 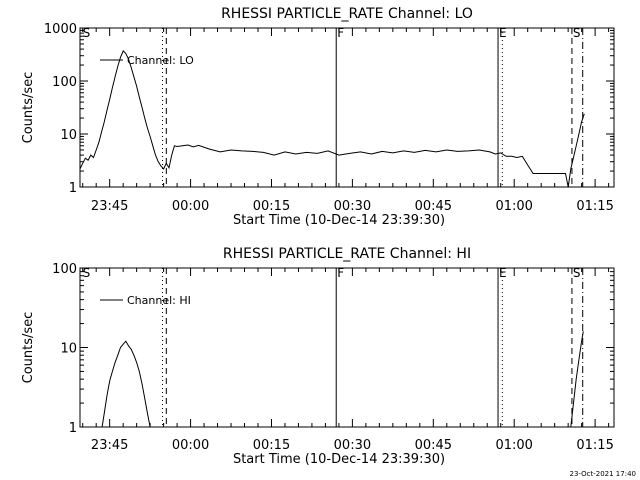 What do you see at coordinates (60, 29) in the screenshot?
I see `y-tick-label: 1000` at bounding box center [60, 29].